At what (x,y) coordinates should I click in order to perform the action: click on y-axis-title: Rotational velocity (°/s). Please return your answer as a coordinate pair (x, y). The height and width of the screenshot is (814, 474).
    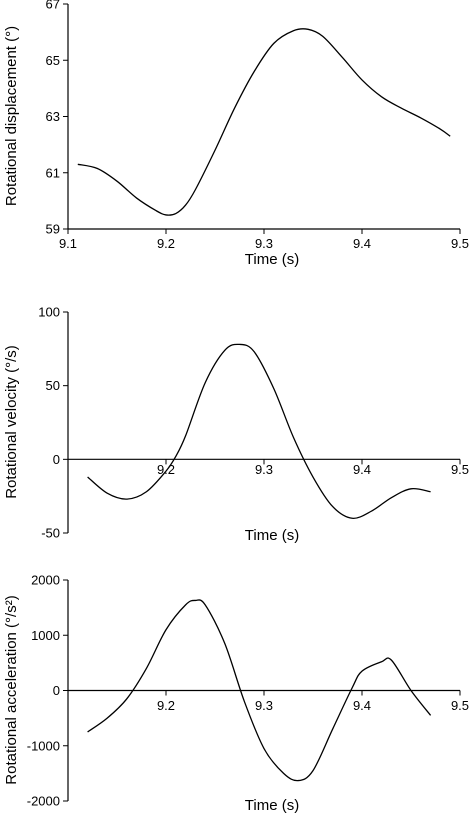
    Looking at the image, I should click on (11, 422).